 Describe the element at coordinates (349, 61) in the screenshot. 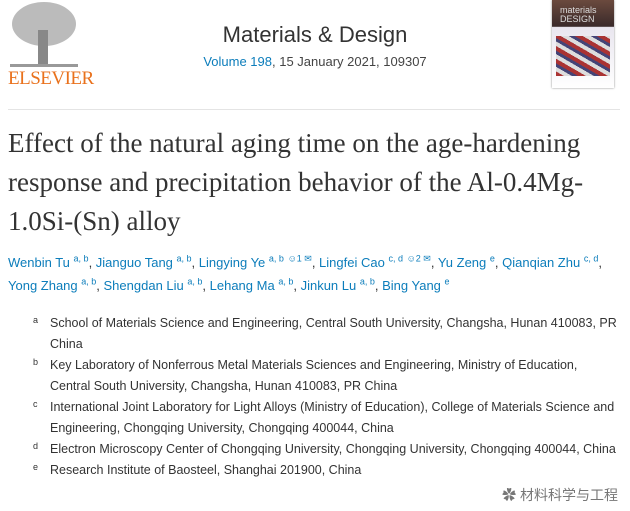

I see `issue-date: , 15 January 2021, 109307` at that location.